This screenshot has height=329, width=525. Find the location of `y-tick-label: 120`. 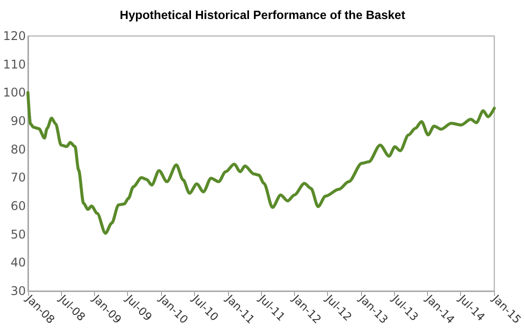

y-tick-label: 120 is located at coordinates (14, 36).